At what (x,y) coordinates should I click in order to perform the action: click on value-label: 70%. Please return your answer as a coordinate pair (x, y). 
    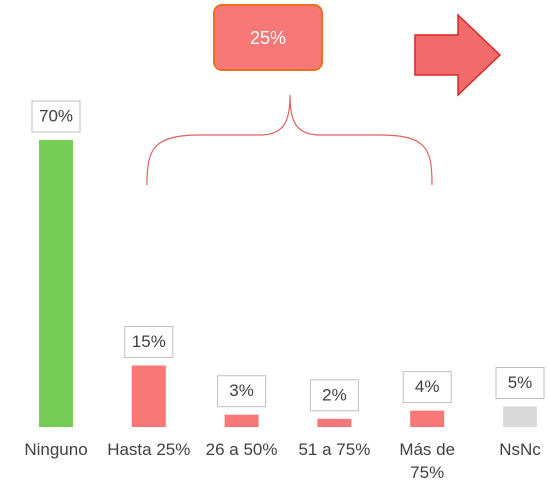
    Looking at the image, I should click on (56, 115).